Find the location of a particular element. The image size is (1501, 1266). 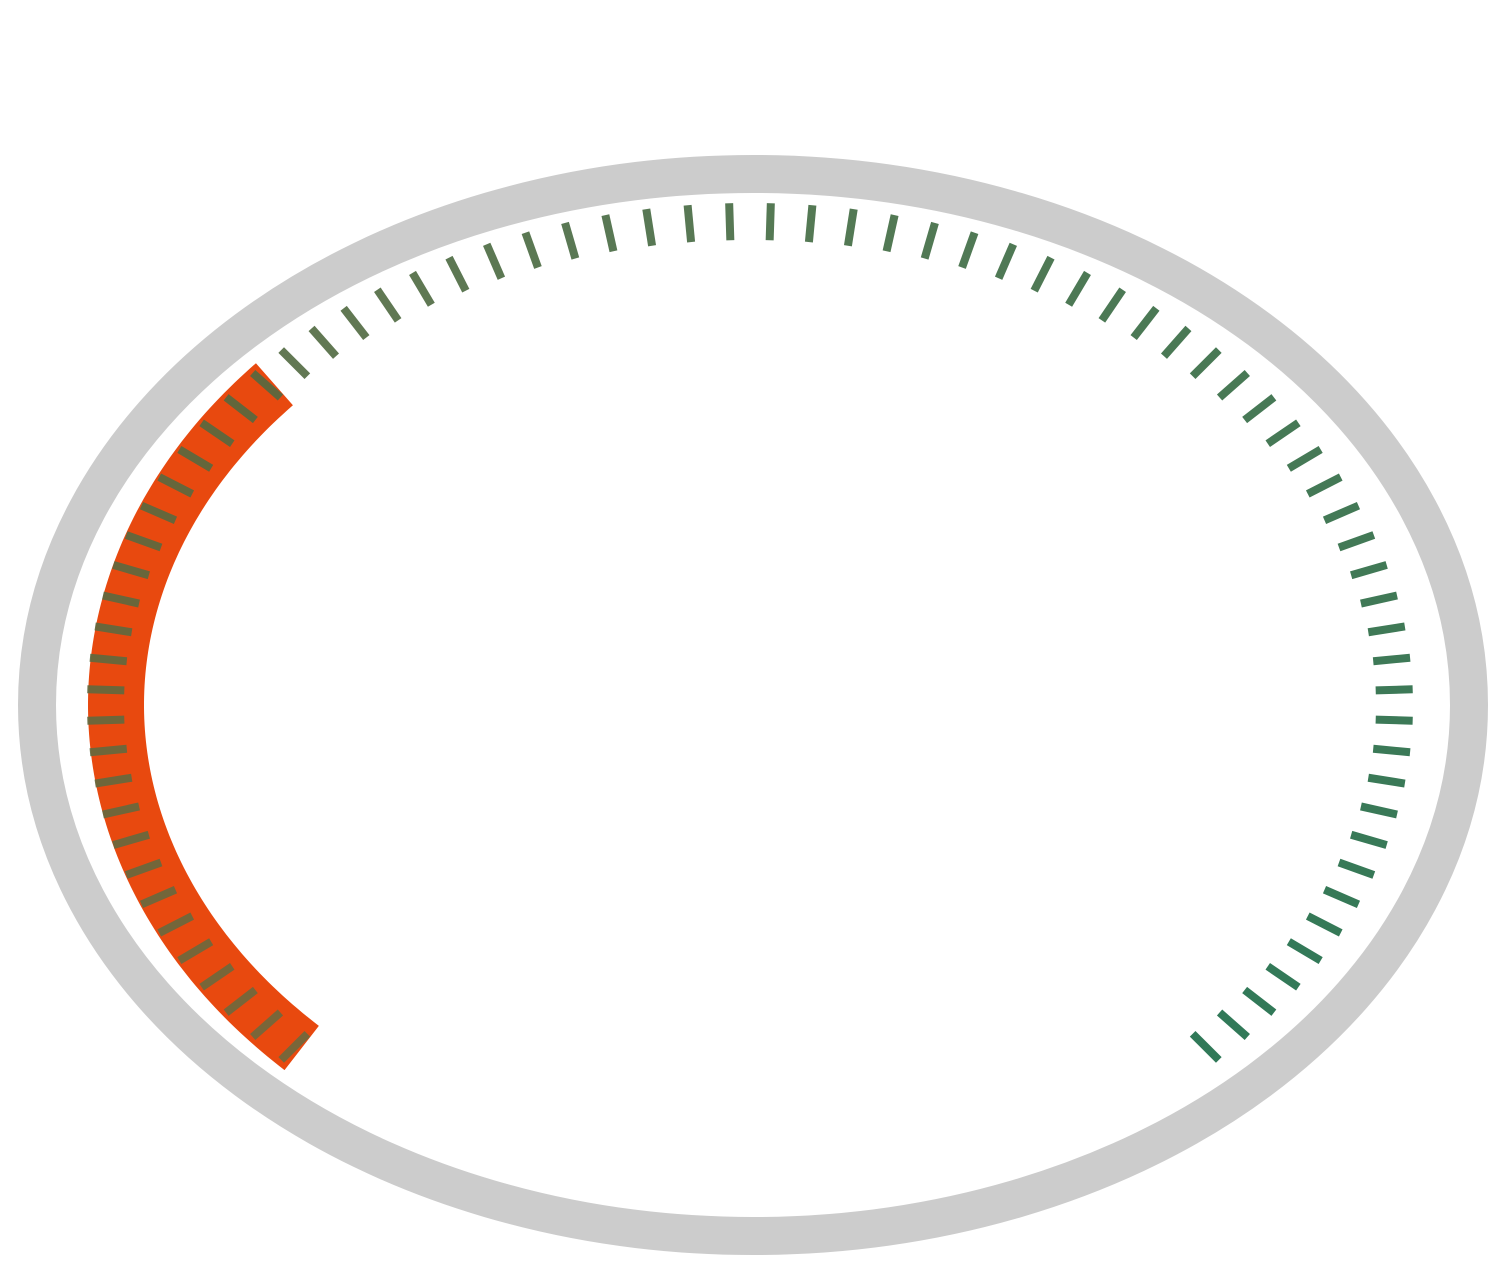

gauge-value-arc is located at coordinates (203, 717).